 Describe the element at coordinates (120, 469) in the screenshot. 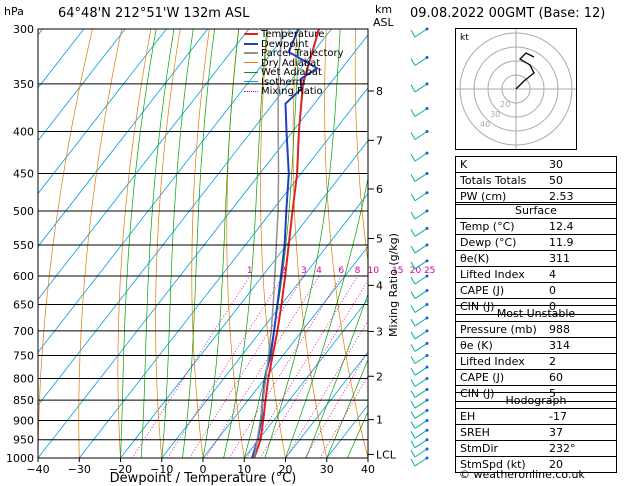

I see `x-tick-label: −20` at that location.